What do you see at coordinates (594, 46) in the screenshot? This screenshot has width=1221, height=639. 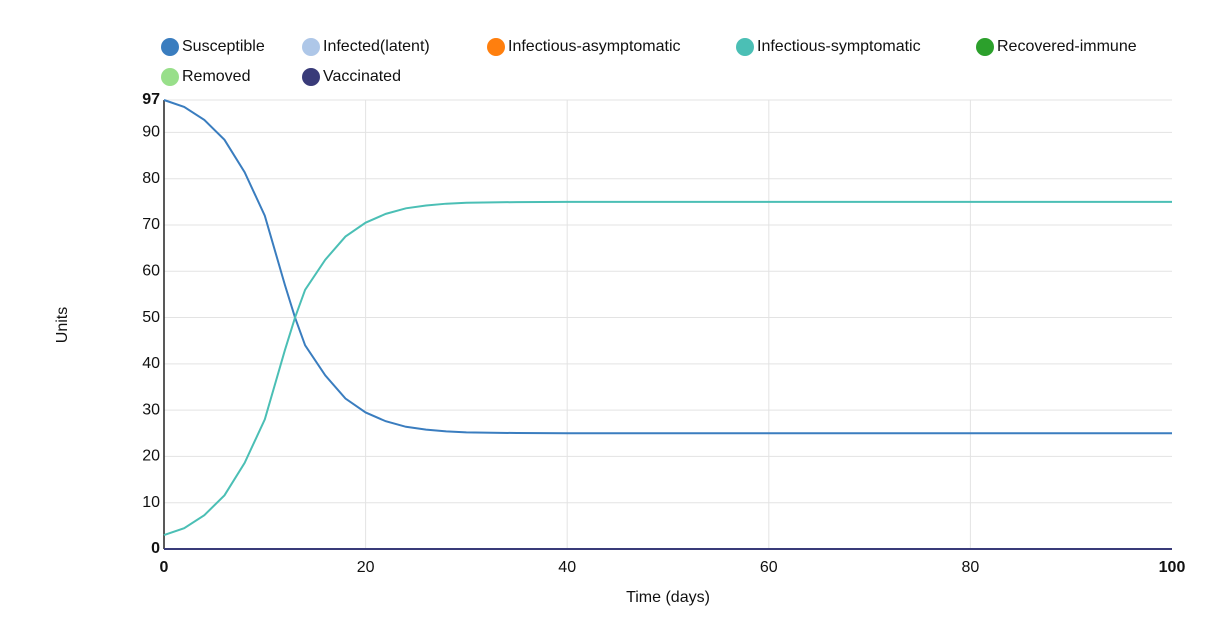 I see `legend-label: Infectious-asymptomatic` at bounding box center [594, 46].